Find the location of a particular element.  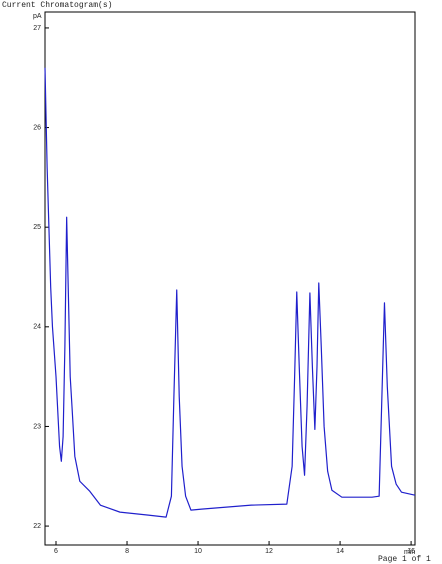

y-tick-label: 23 is located at coordinates (37, 426).